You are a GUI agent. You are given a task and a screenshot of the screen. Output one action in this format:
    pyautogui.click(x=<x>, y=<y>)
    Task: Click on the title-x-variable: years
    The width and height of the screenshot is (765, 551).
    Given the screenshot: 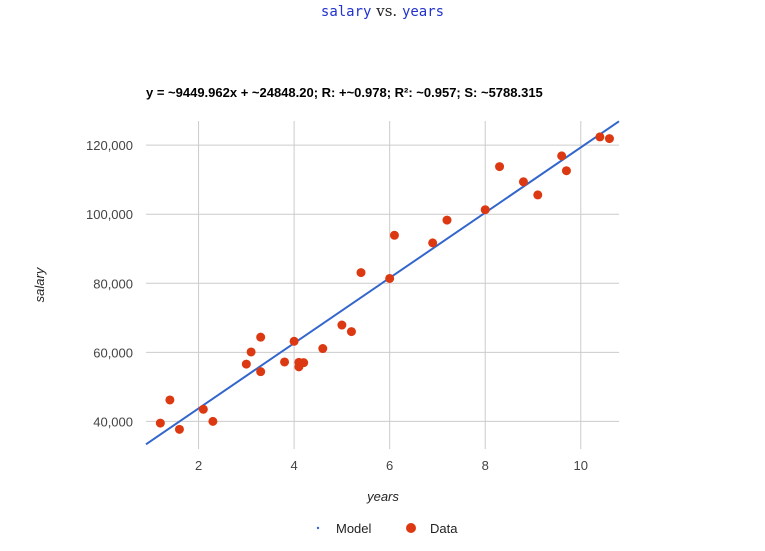 What is the action you would take?
    pyautogui.click(x=423, y=12)
    